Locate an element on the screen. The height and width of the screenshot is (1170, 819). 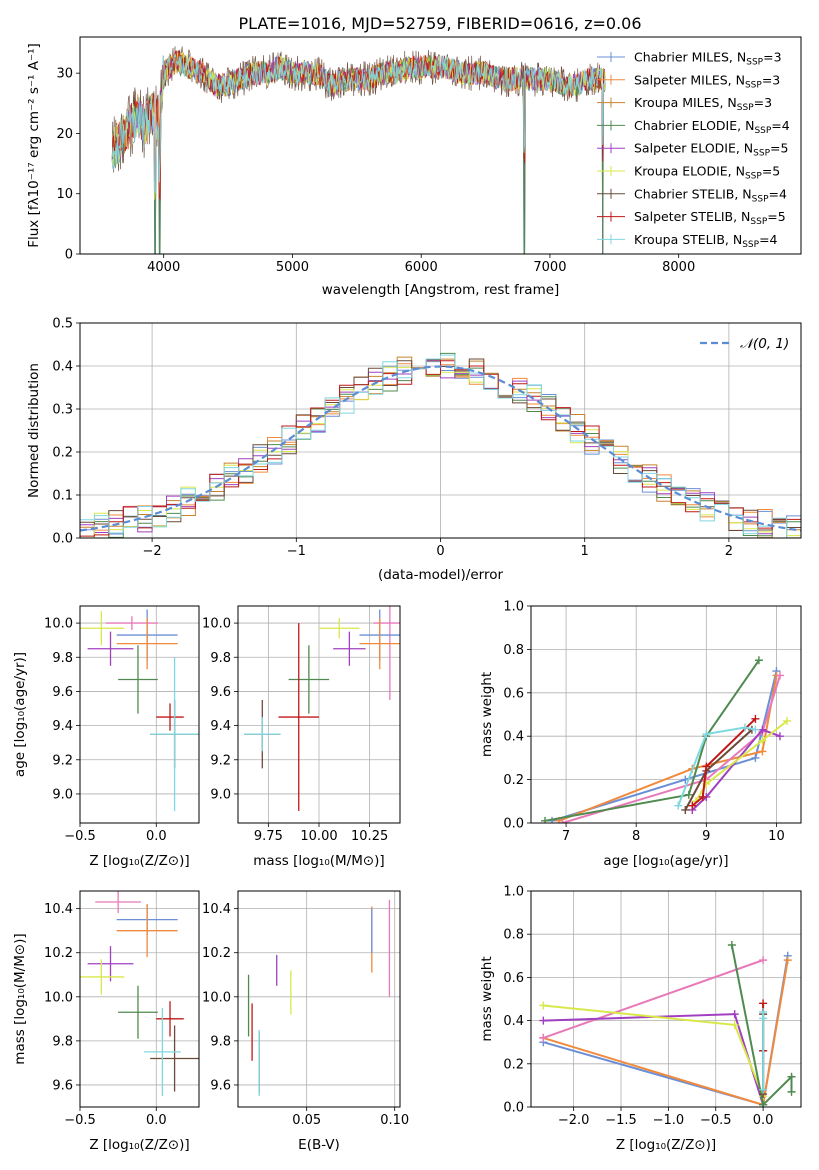
legend-label: Kroupa MILES, NSSP=3 is located at coordinates (703, 104).